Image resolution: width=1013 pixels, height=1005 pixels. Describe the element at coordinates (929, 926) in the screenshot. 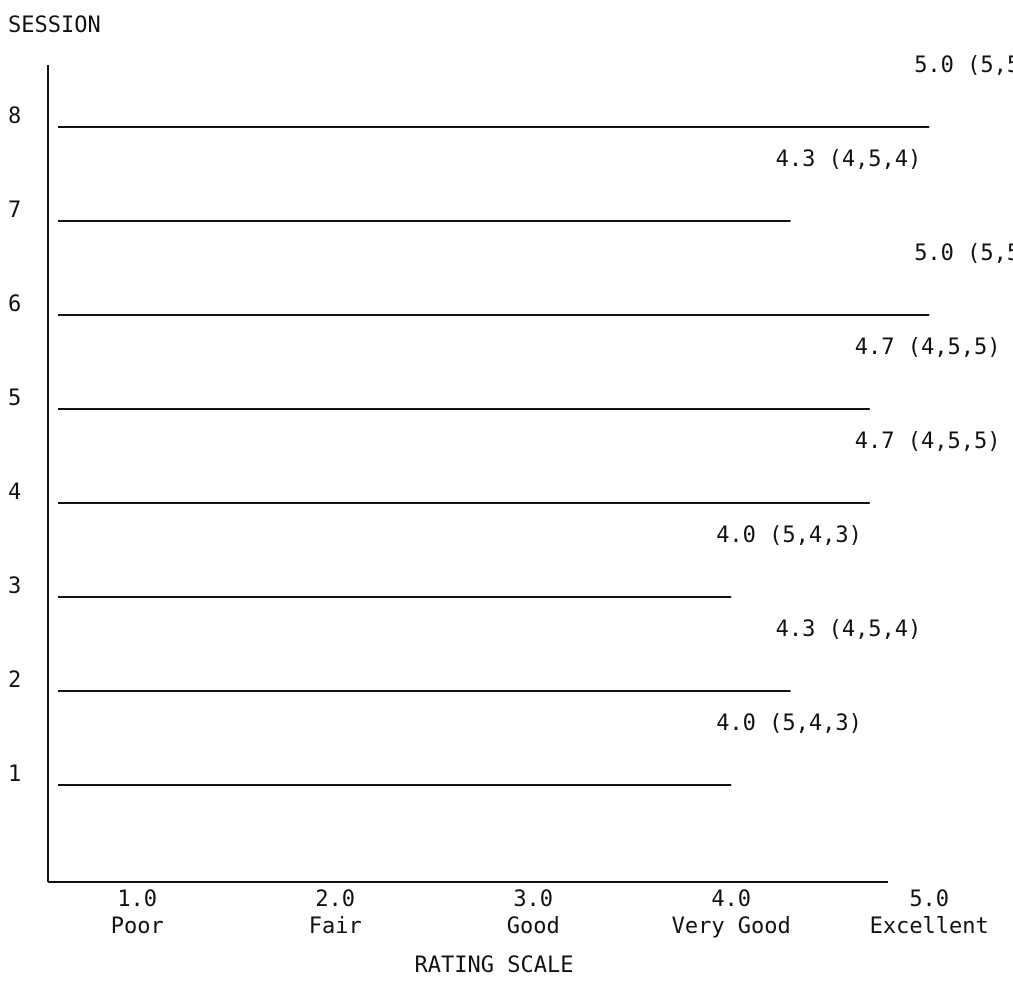

I see `x-tick-sublabel-5.0: Excellent` at that location.